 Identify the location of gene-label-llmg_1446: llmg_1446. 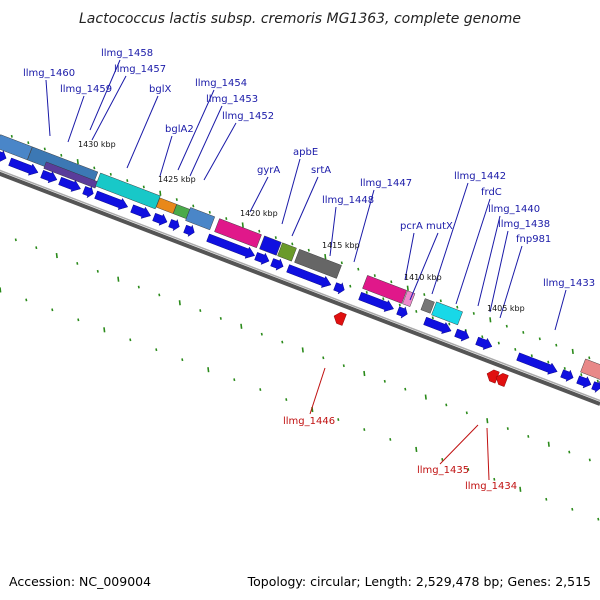
(309, 421).